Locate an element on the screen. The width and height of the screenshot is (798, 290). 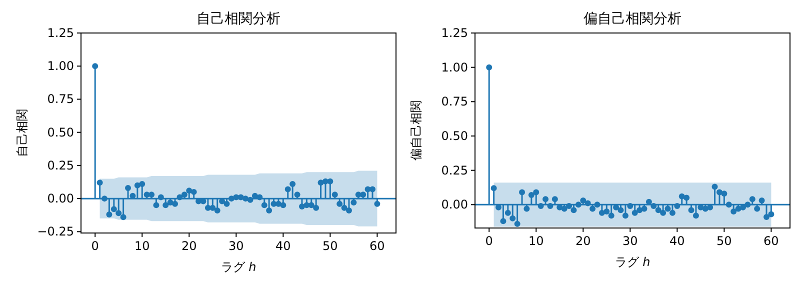
chart-title: 偏自己相関分析 is located at coordinates (633, 19).